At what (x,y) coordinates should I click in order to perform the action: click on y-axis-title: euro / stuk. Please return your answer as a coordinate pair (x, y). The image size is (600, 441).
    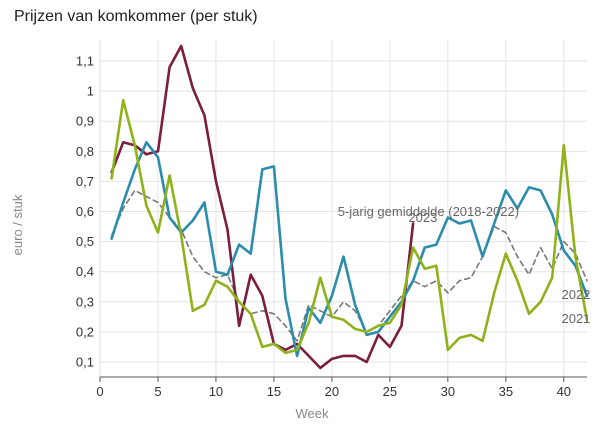
    Looking at the image, I should click on (17, 224).